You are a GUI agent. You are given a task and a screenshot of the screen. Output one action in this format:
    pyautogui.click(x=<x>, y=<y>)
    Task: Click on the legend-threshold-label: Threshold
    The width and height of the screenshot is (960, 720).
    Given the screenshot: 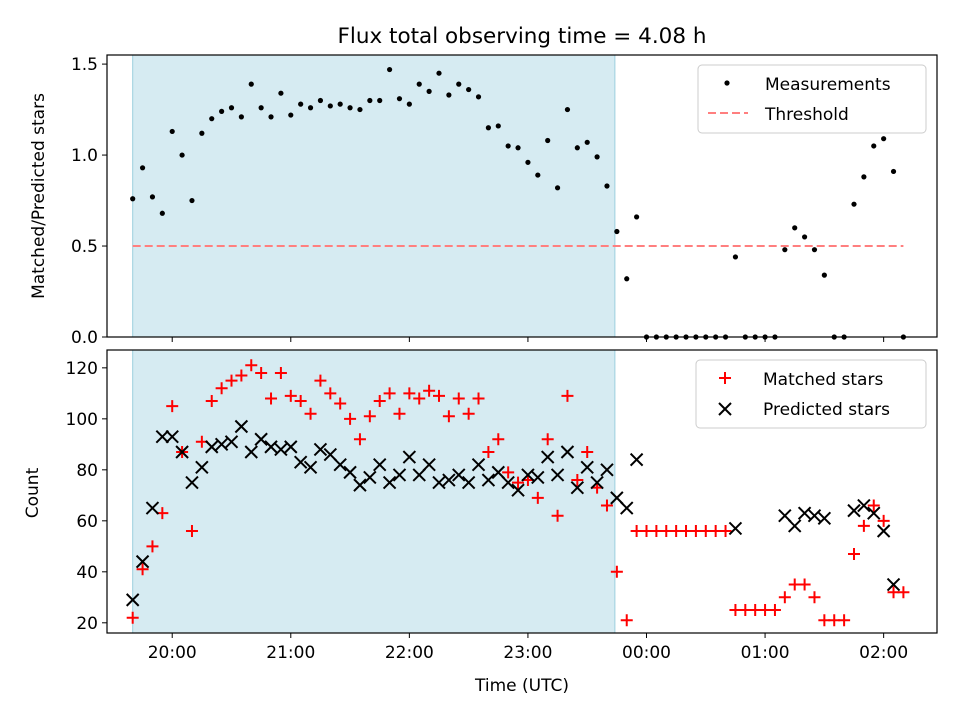 What is the action you would take?
    pyautogui.click(x=806, y=115)
    